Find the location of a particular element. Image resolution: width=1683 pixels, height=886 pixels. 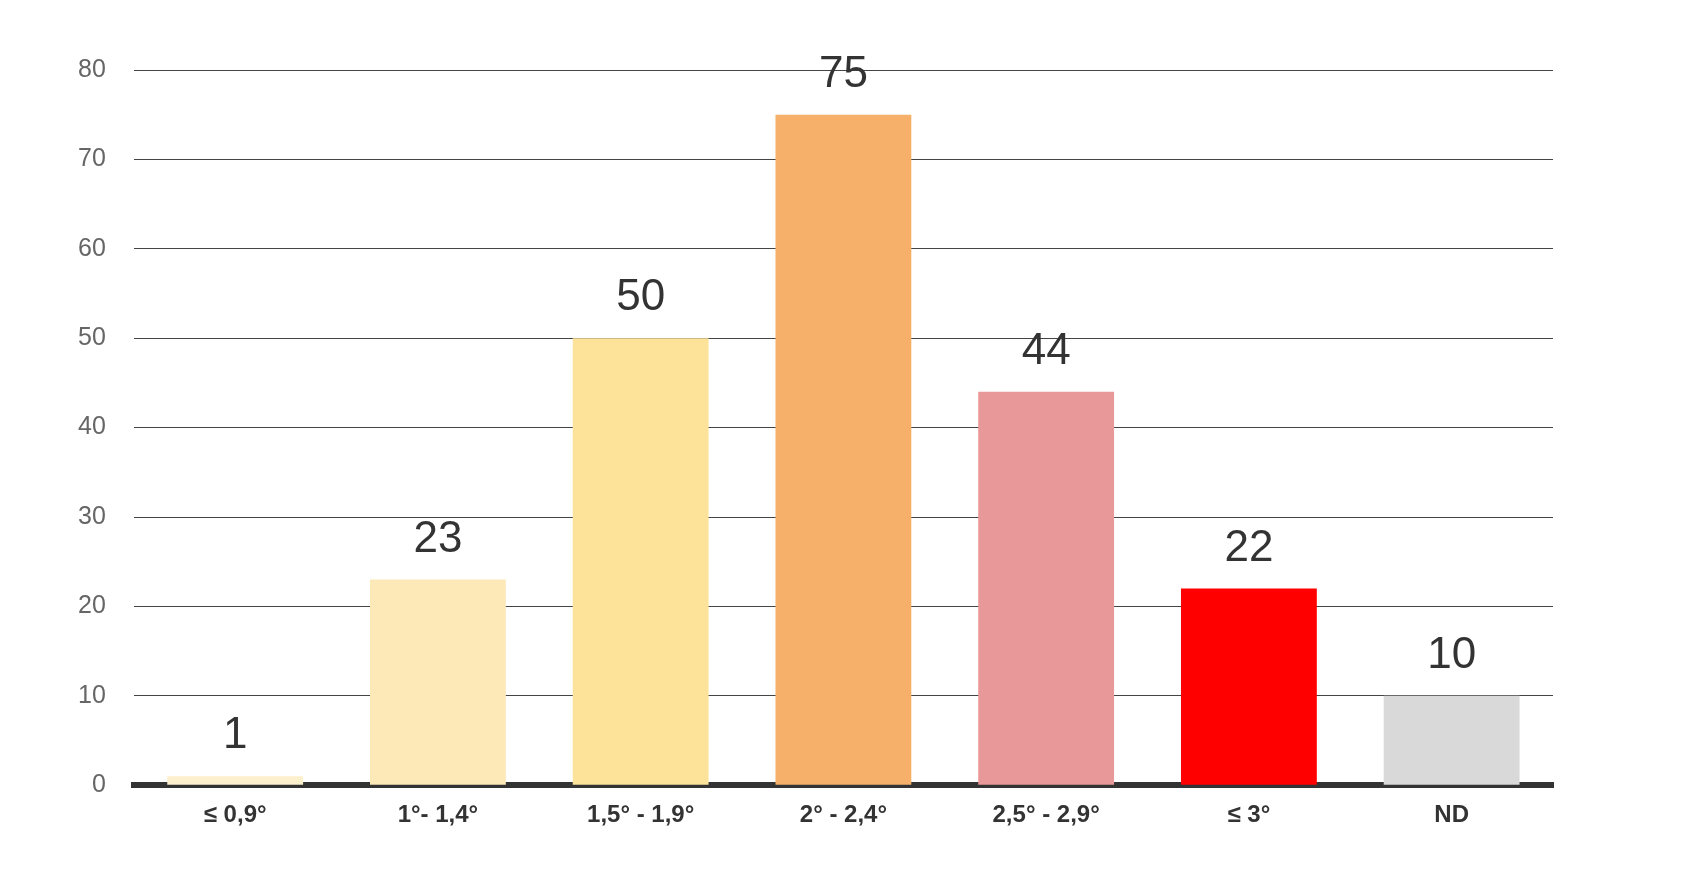

data-label: 44 is located at coordinates (1046, 348).